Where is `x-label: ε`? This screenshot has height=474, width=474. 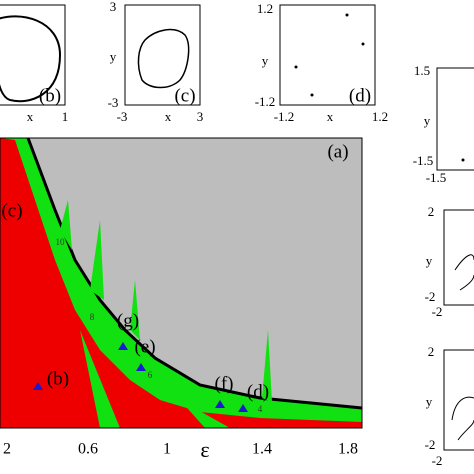 x-label: ε is located at coordinates (204, 449).